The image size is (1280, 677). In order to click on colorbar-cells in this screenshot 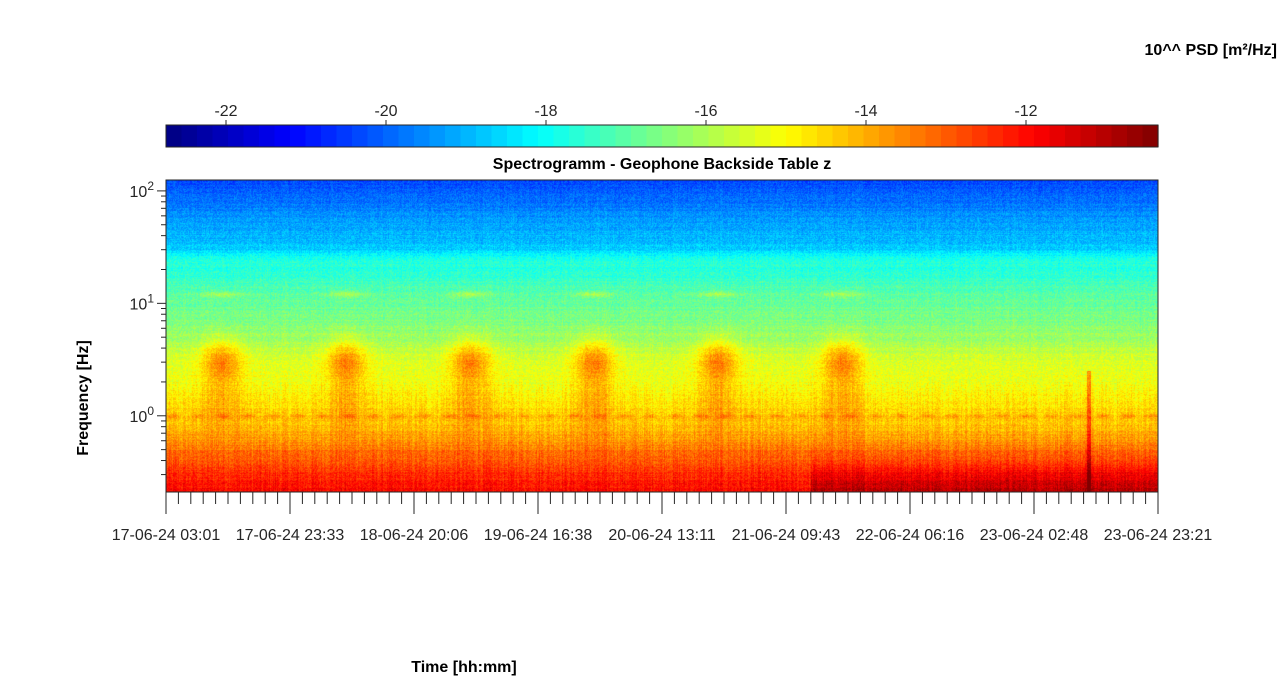, I will do `click(662, 136)`.